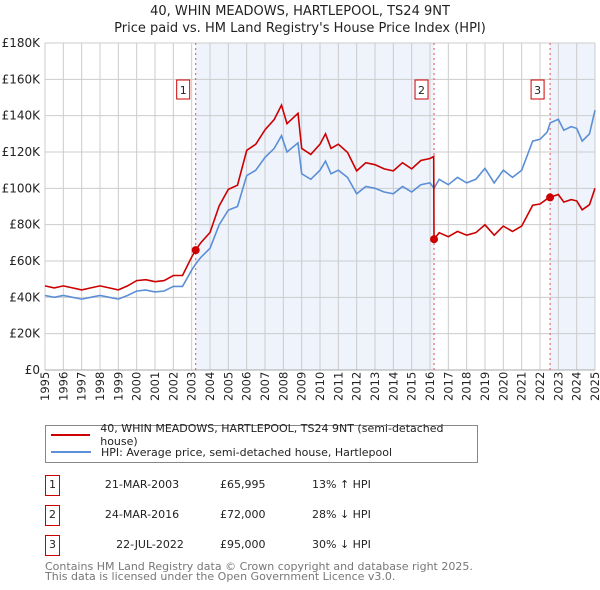 Image resolution: width=600 pixels, height=590 pixels. What do you see at coordinates (393, 386) in the screenshot?
I see `x-tick-label: 2014` at bounding box center [393, 386].